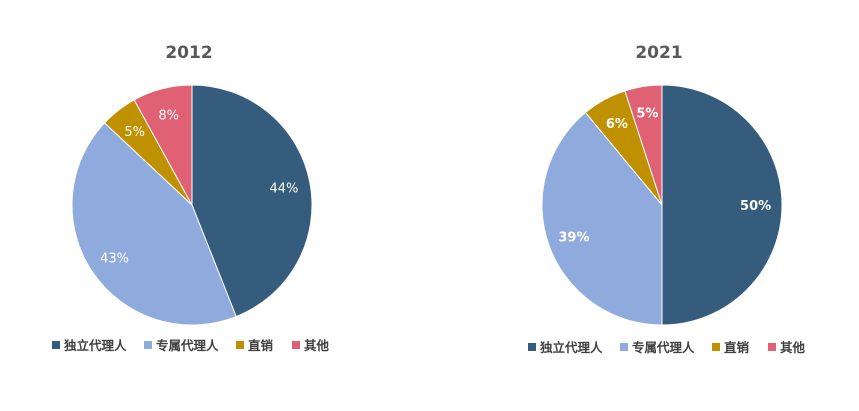 This screenshot has width=859, height=411. Describe the element at coordinates (168, 115) in the screenshot. I see `slice-data-label: 8%` at that location.